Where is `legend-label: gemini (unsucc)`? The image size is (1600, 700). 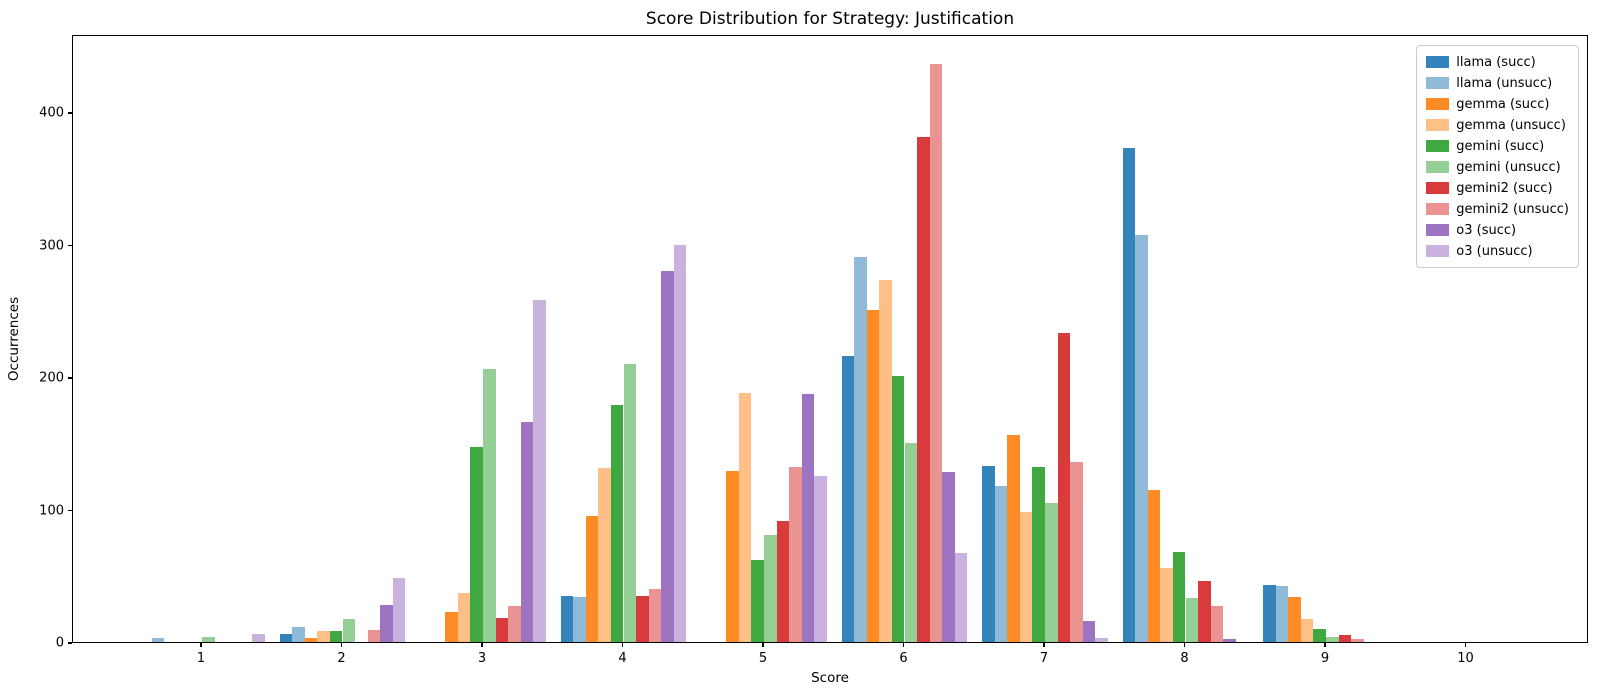
legend-label: gemini (unsucc) is located at coordinates (1508, 167).